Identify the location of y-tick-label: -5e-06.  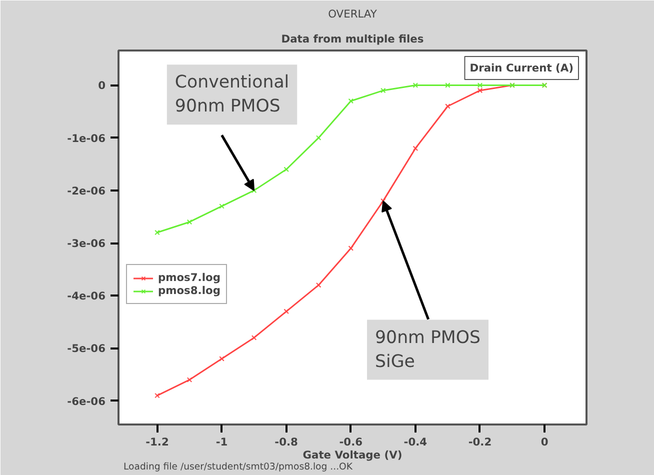
(86, 349).